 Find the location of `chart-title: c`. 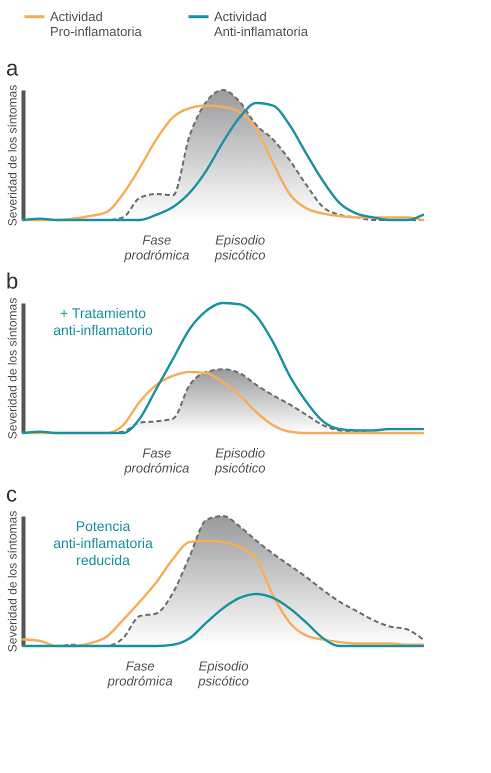

chart-title: c is located at coordinates (11, 493).